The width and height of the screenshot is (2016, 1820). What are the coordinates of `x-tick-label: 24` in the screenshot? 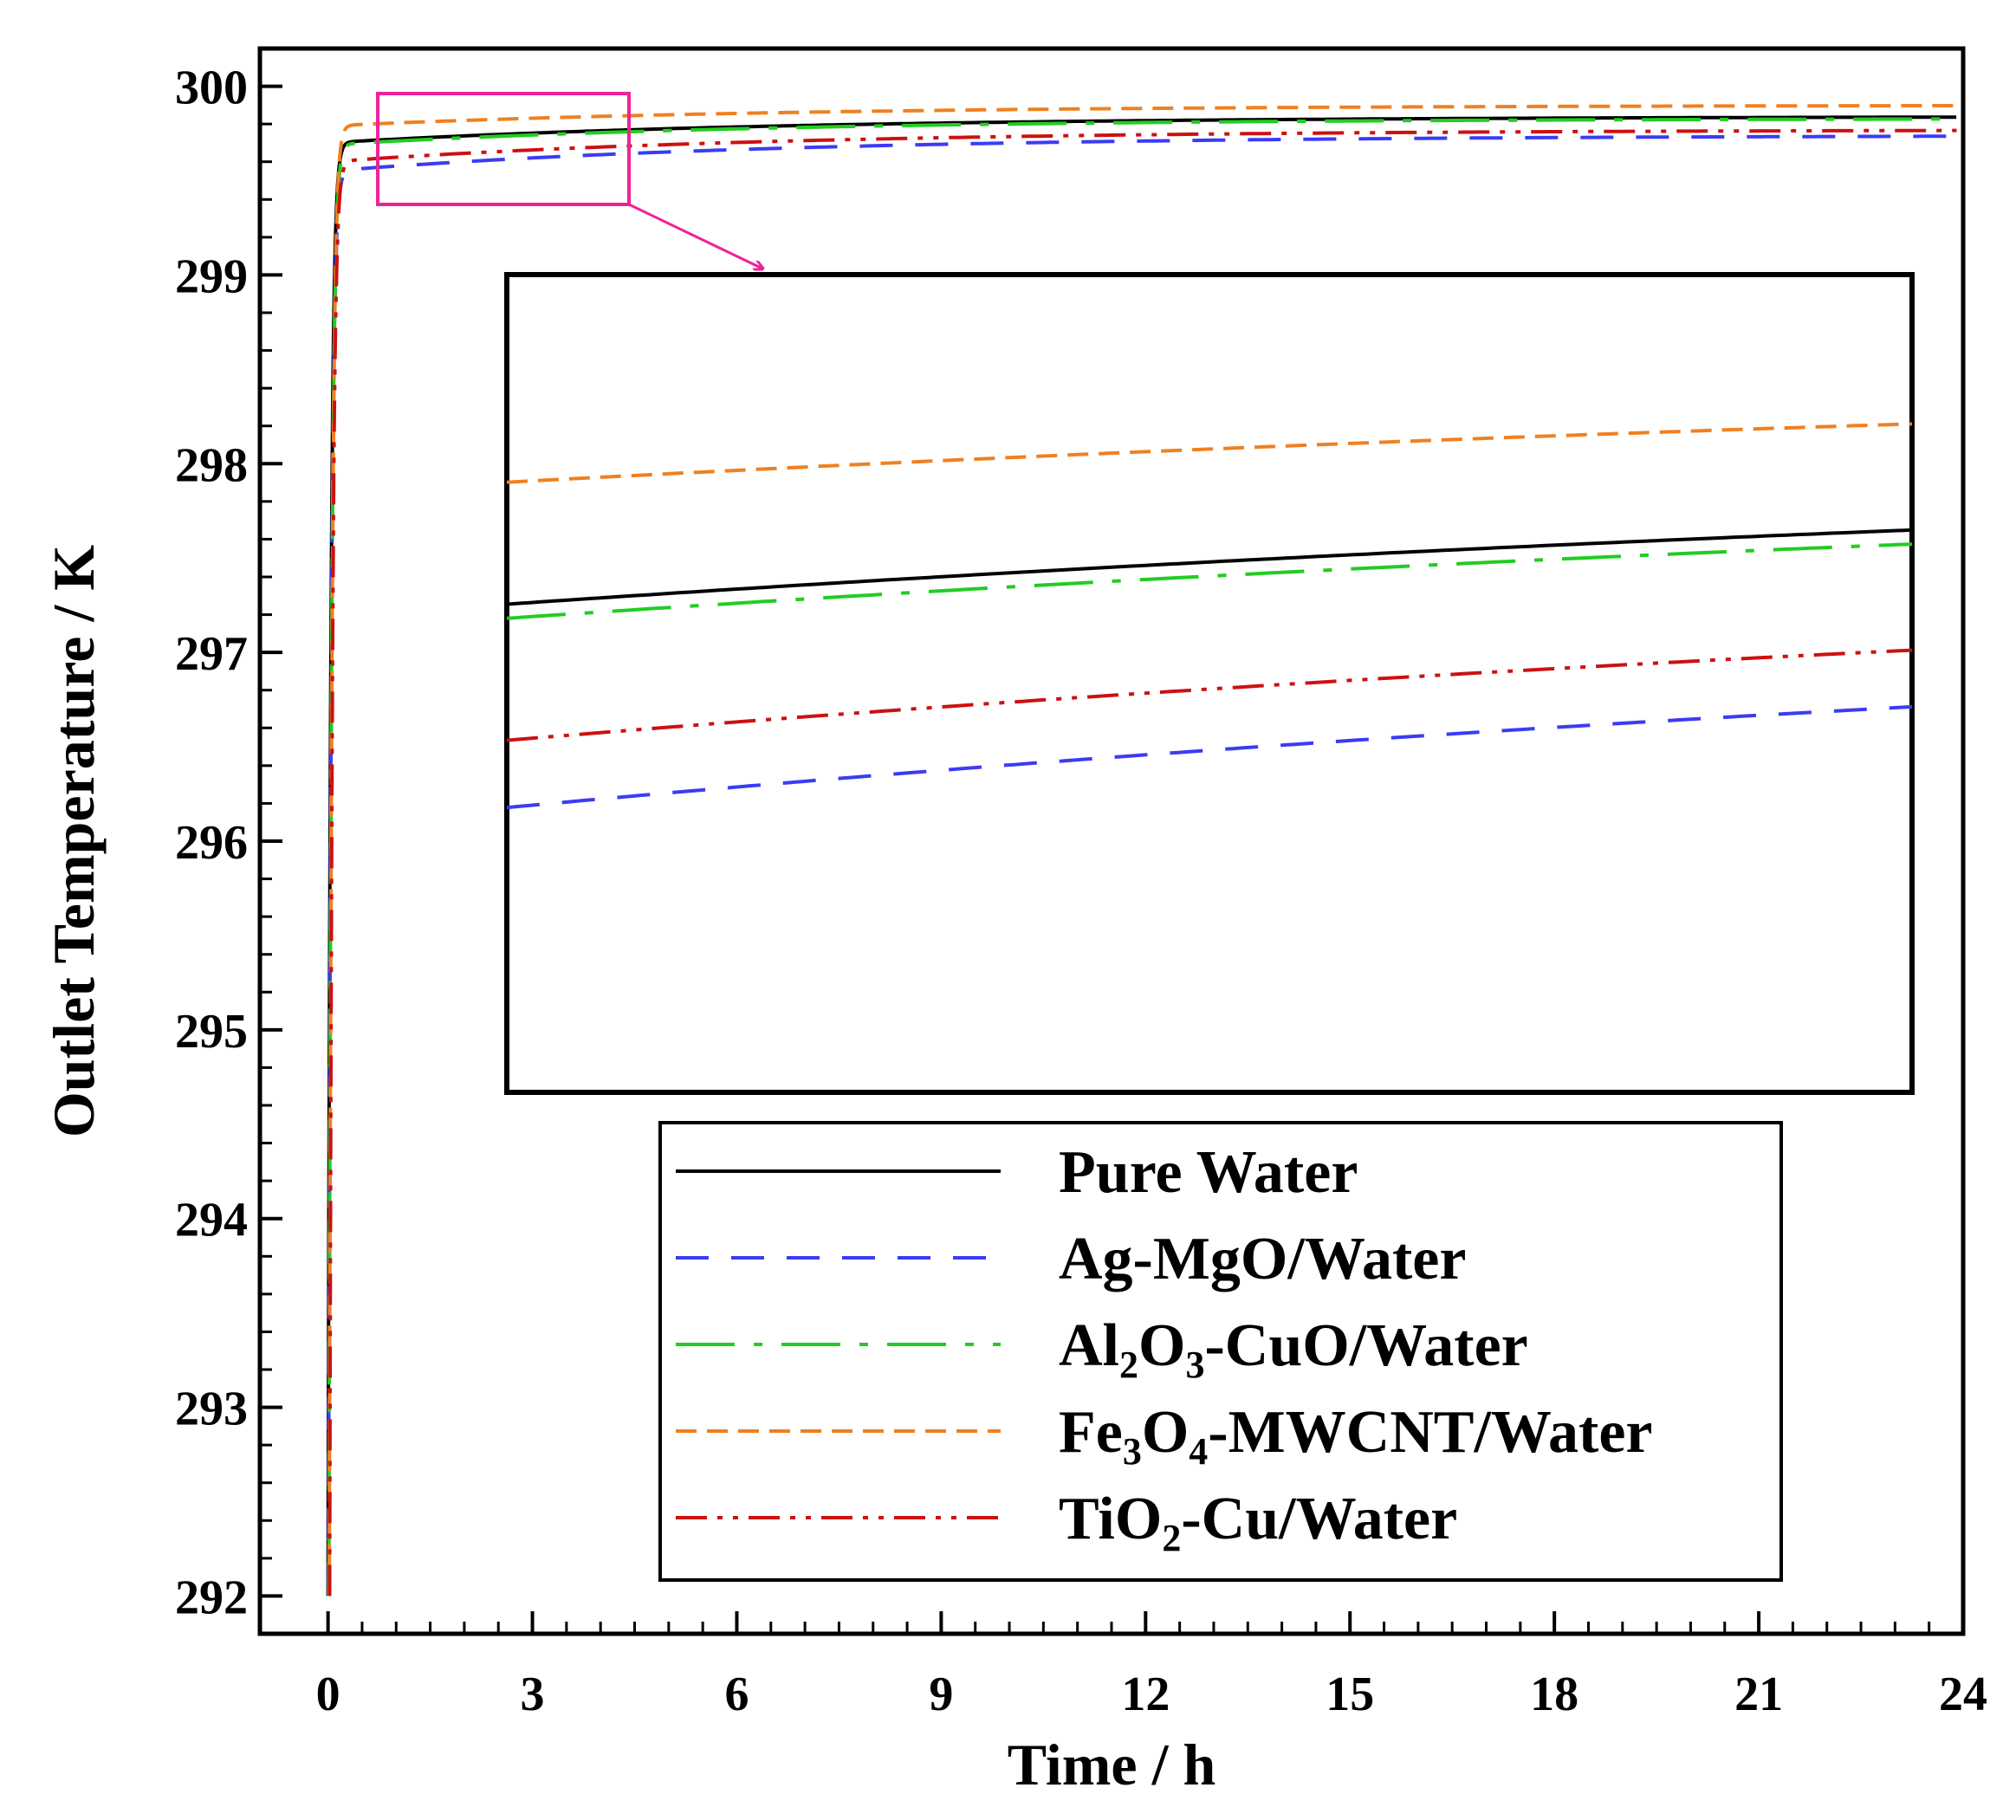 It's located at (1963, 1694).